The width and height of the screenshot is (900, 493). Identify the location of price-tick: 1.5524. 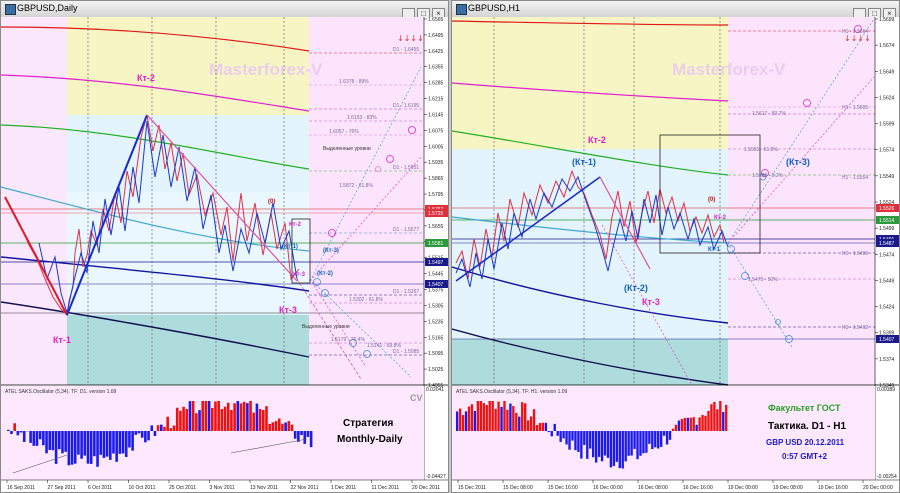
(887, 203).